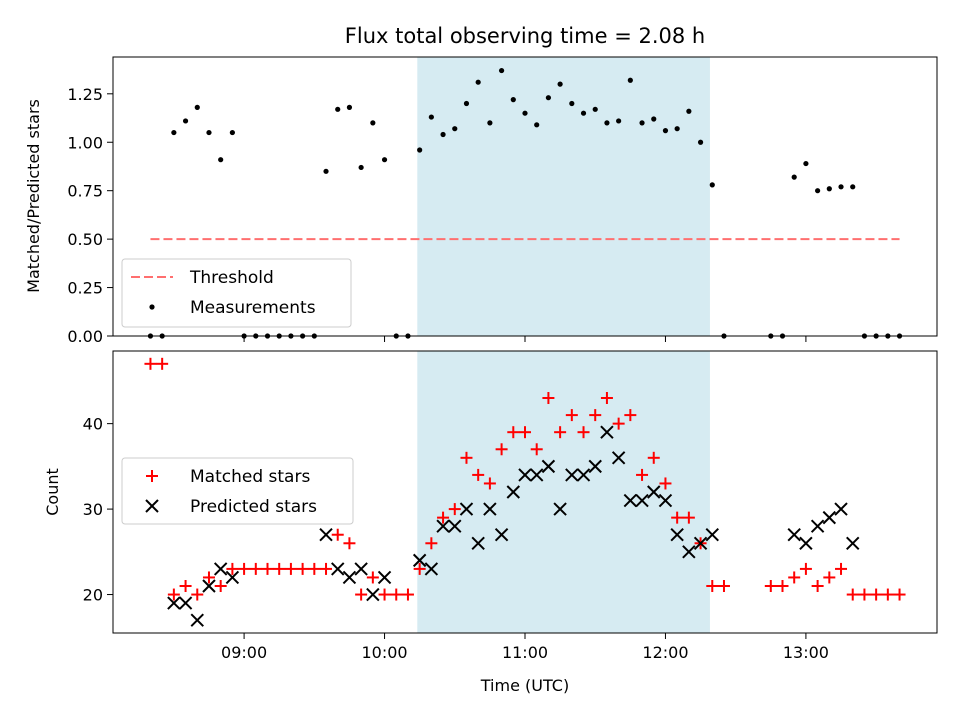 This screenshot has width=960, height=720. I want to click on y-tick-label: 20, so click(93, 595).